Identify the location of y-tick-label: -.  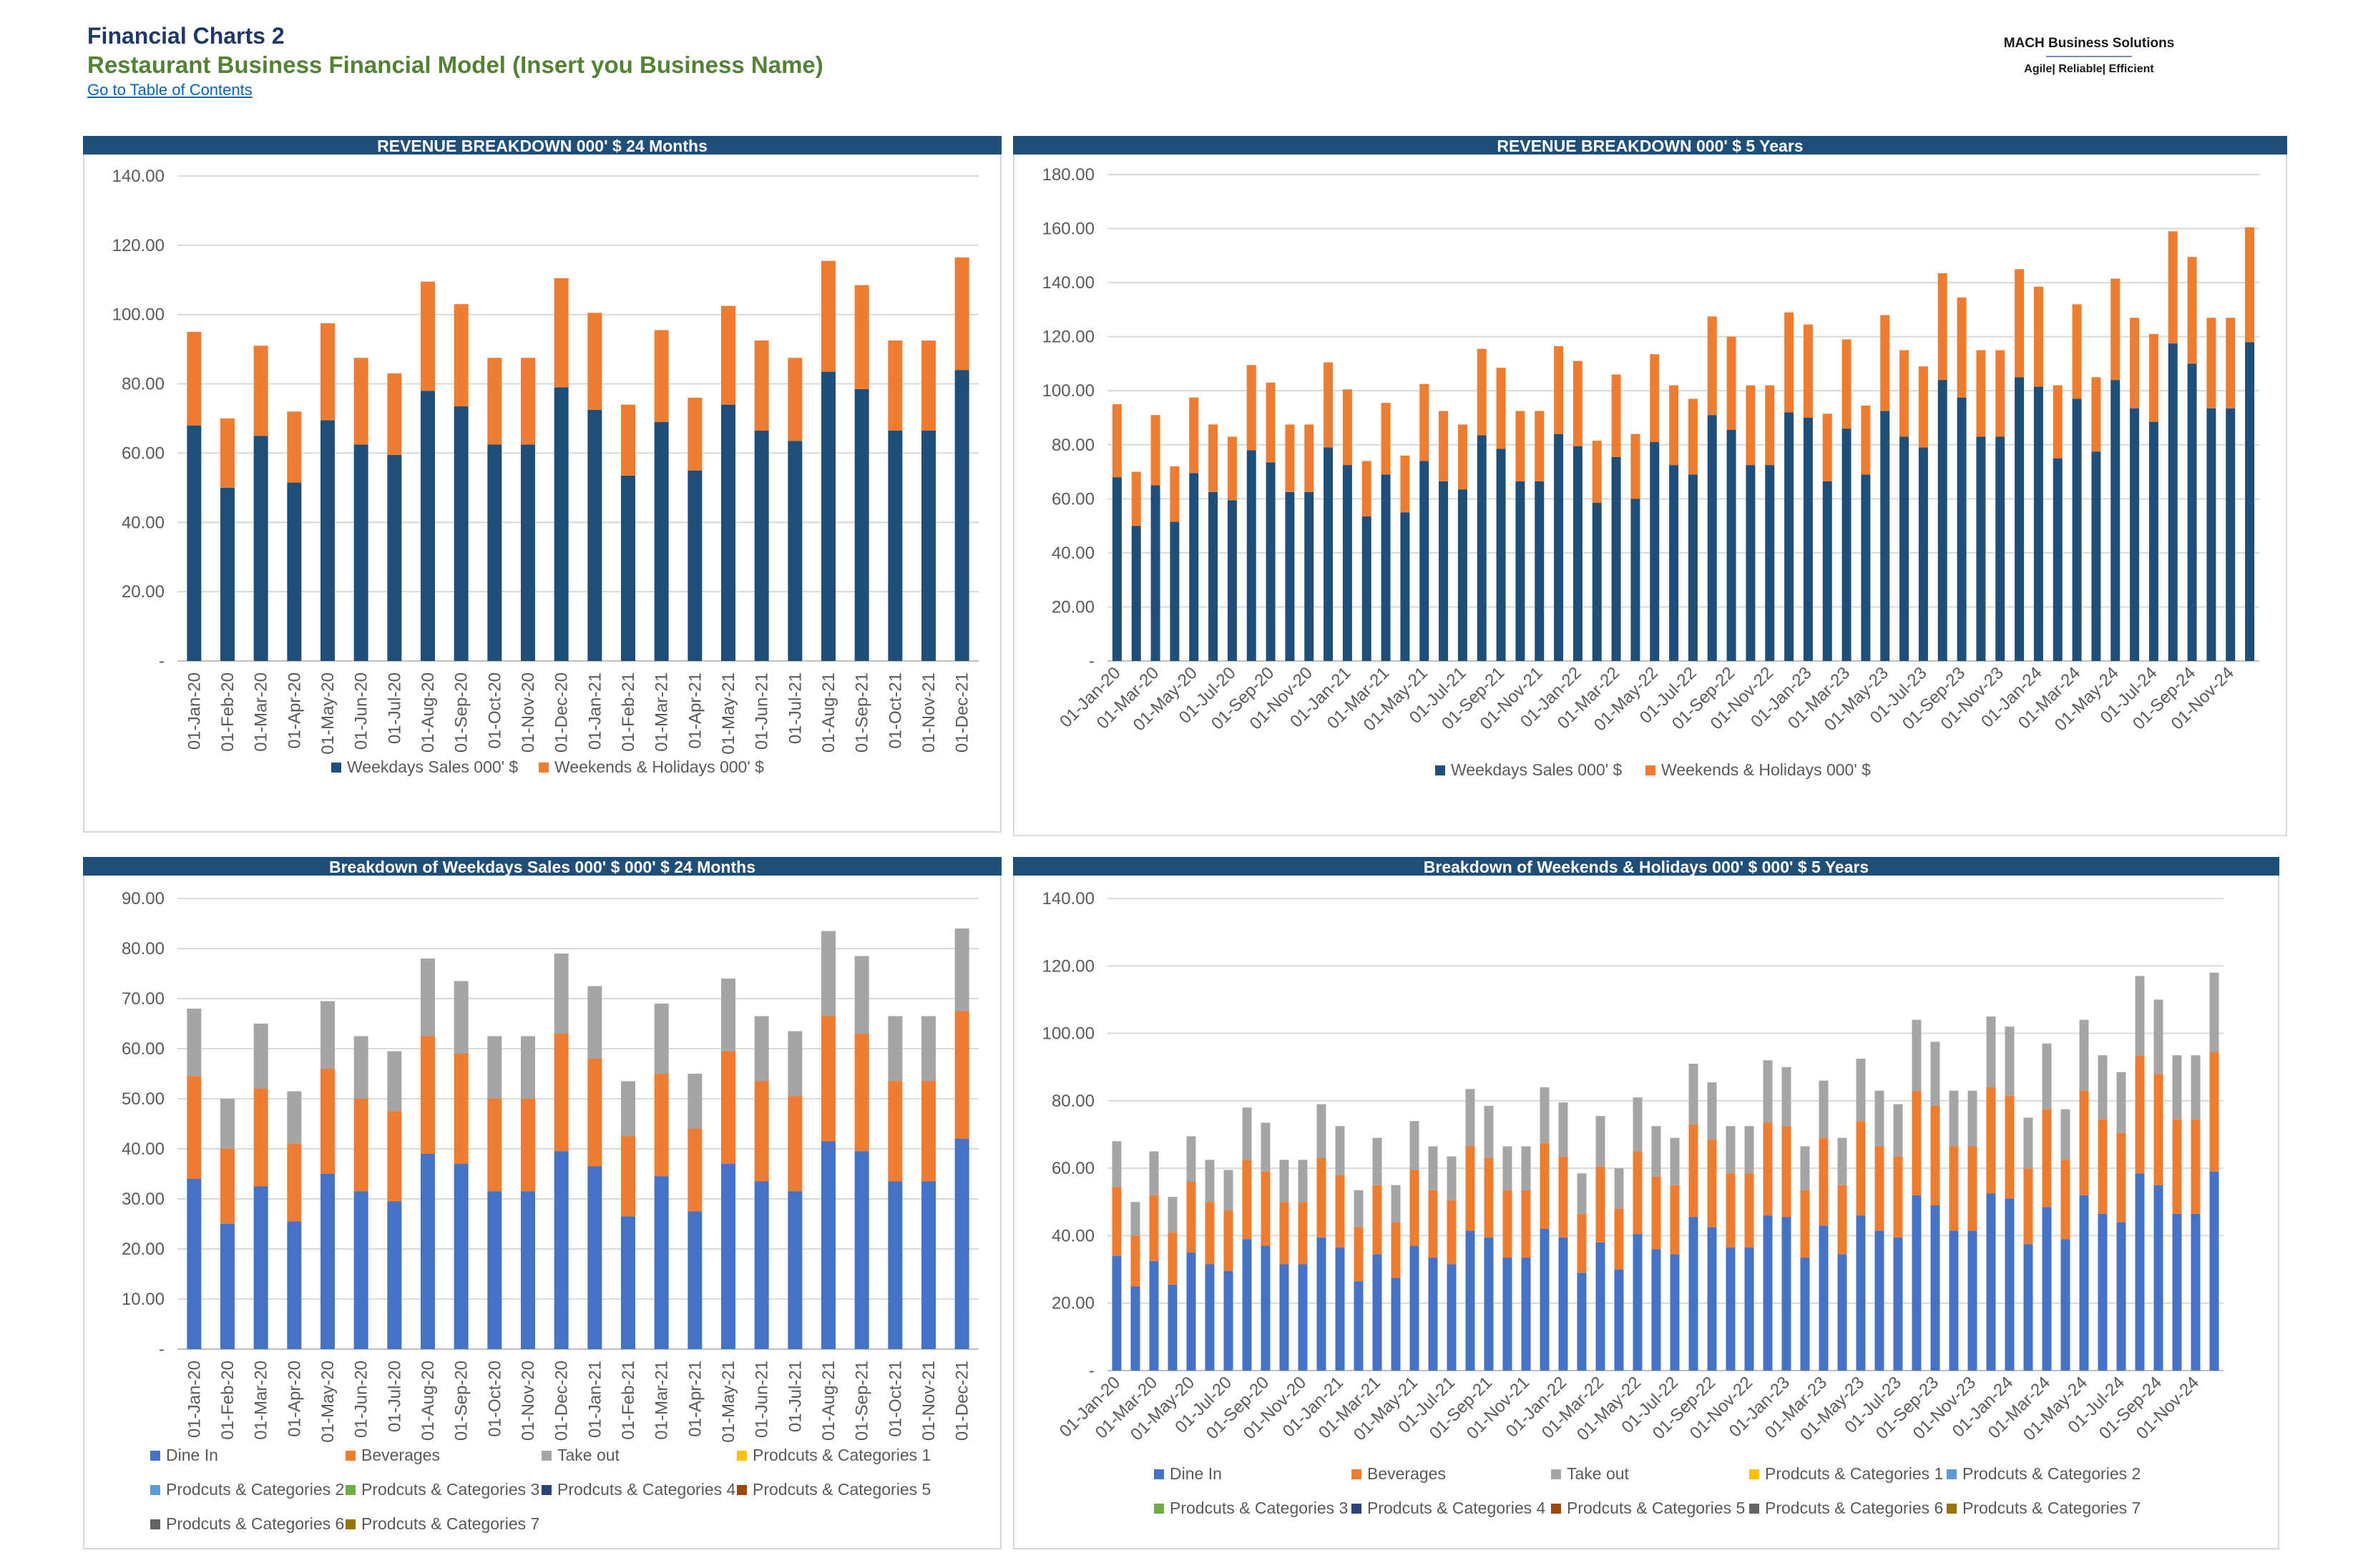
(162, 1349).